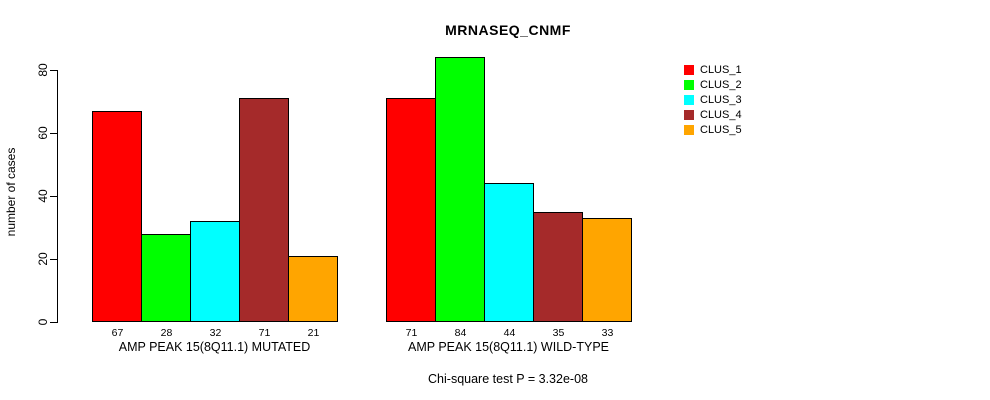 The width and height of the screenshot is (990, 400). What do you see at coordinates (215, 271) in the screenshot?
I see `bar-clus_3-group1` at bounding box center [215, 271].